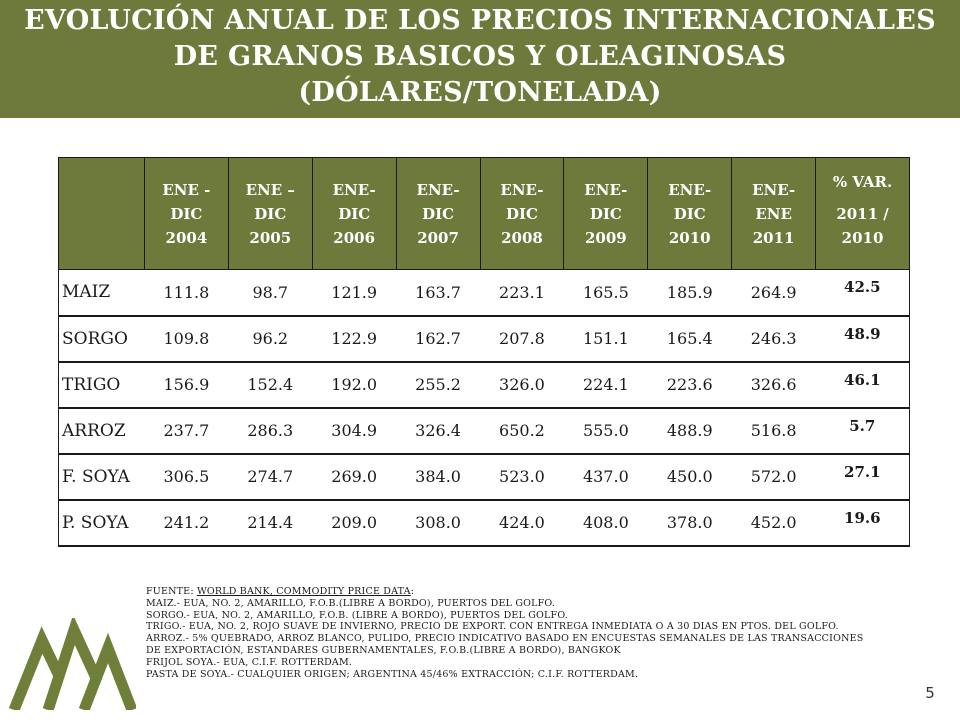 The width and height of the screenshot is (960, 720). Describe the element at coordinates (438, 213) in the screenshot. I see `header-cell: ENE- DIC 2007` at that location.